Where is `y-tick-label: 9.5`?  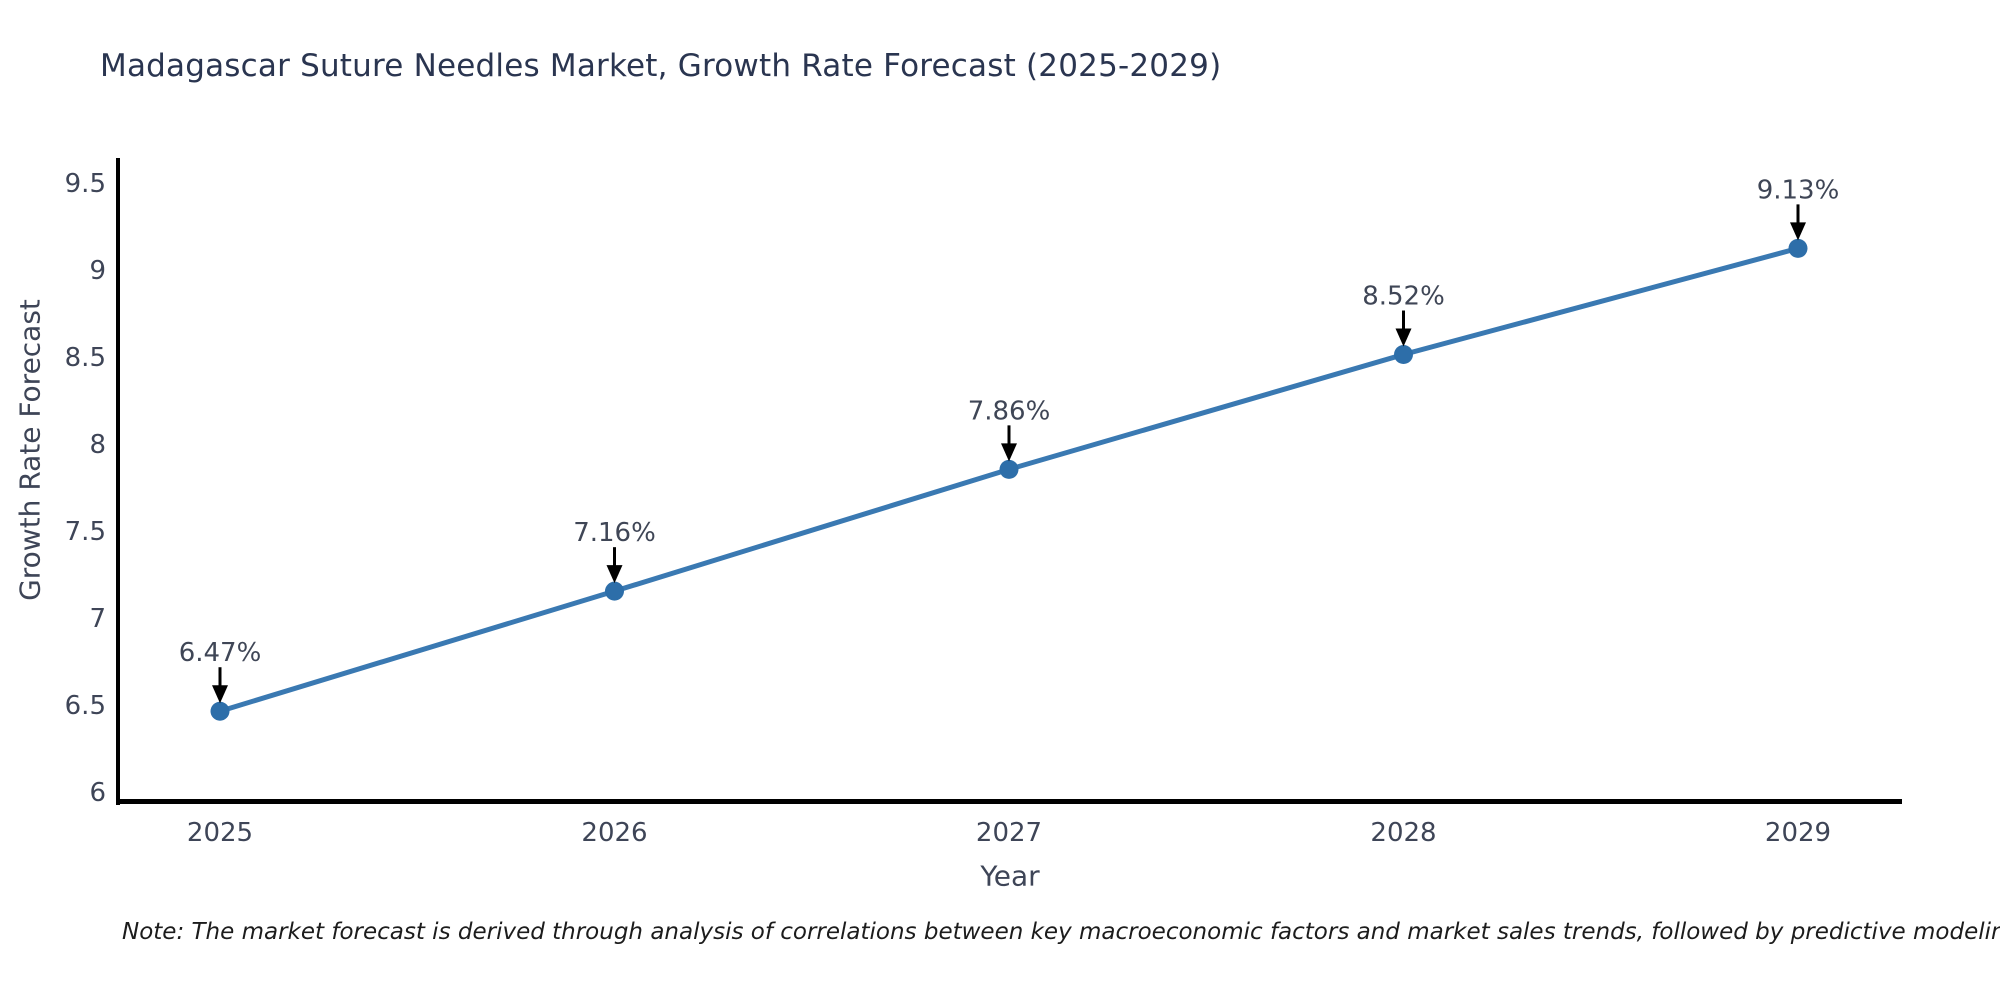
y-tick-label: 9.5 is located at coordinates (85, 184).